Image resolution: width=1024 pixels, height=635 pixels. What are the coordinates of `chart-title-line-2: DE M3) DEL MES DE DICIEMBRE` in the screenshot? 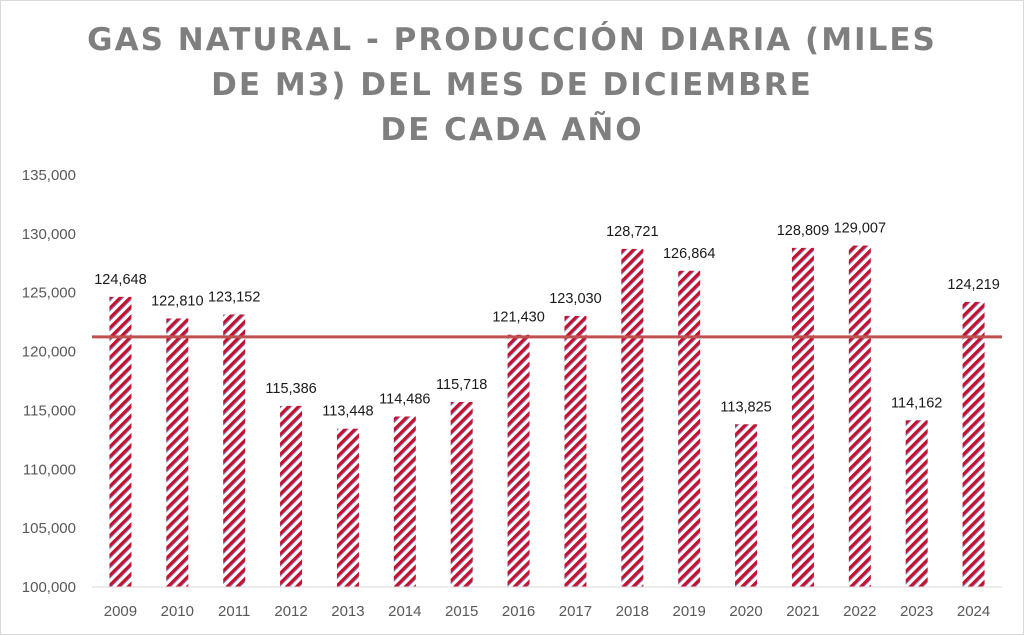 It's located at (512, 85).